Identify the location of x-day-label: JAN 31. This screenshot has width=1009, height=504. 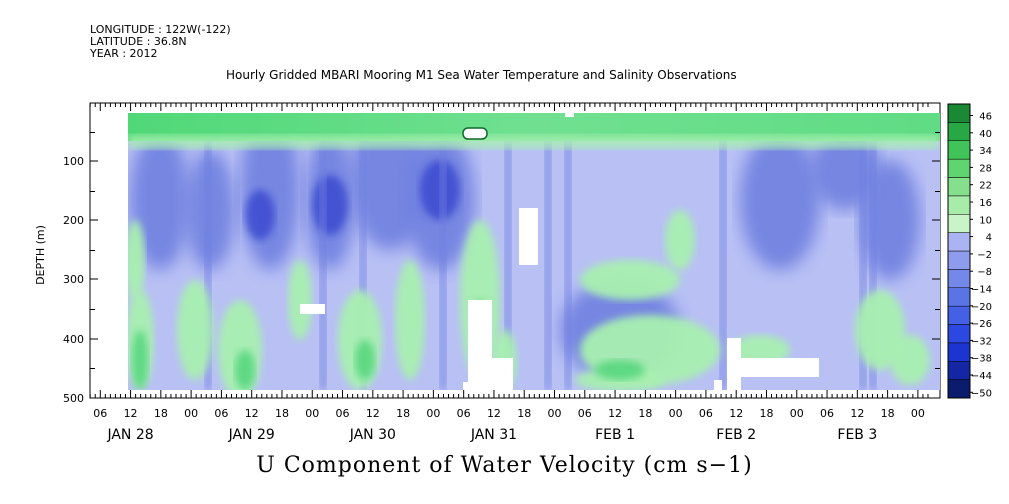
(493, 435).